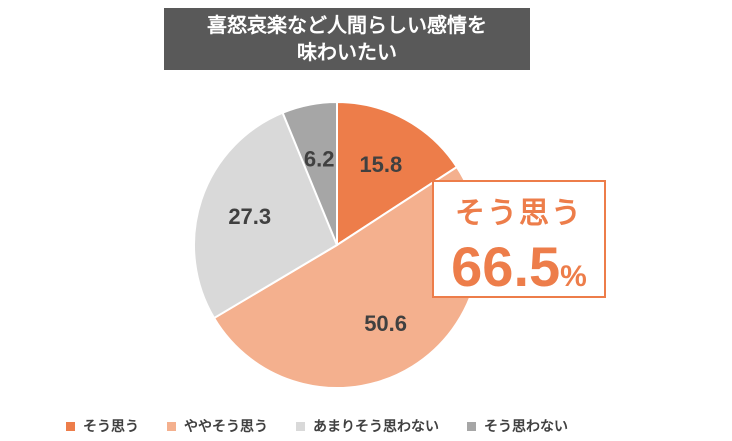  Describe the element at coordinates (526, 427) in the screenshot. I see `legend-label: そう思わない` at that location.